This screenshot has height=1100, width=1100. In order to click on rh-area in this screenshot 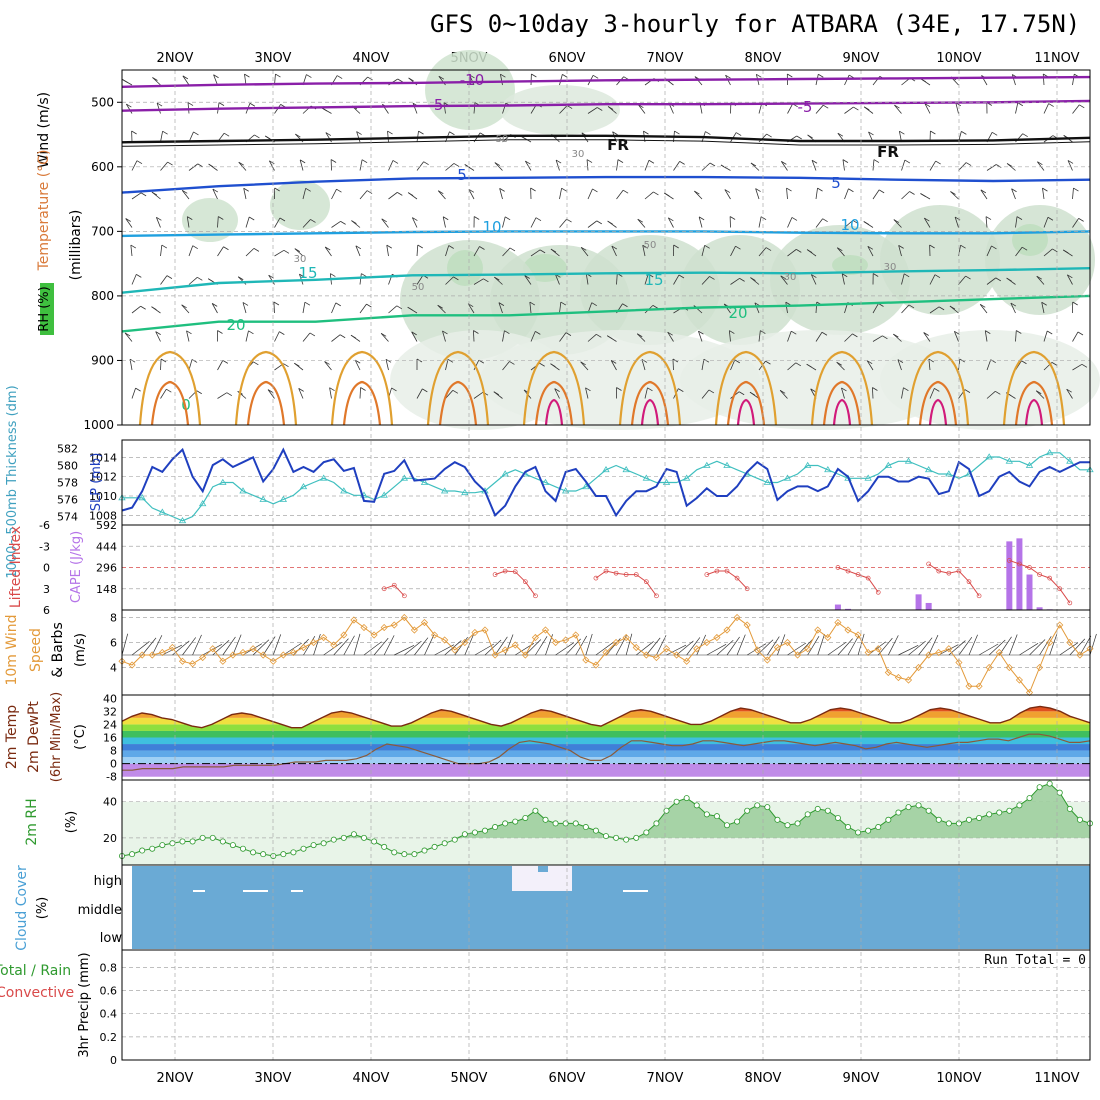, I will do `click(606, 810)`.